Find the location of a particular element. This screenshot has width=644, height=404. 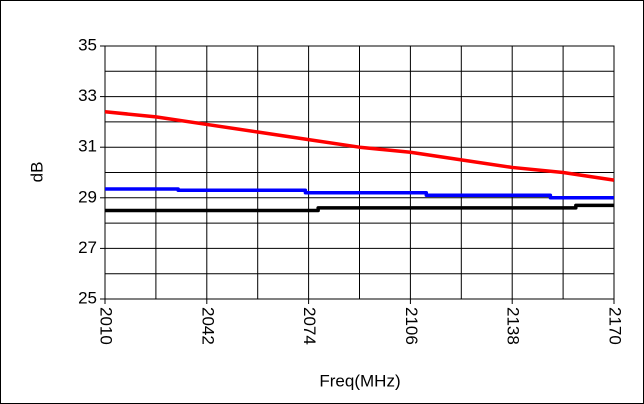

x-tick-label: 2074 is located at coordinates (309, 326).